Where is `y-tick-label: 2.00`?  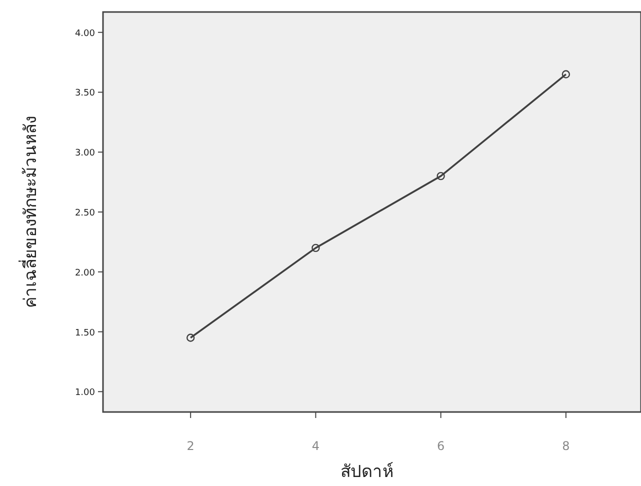 y-tick-label: 2.00 is located at coordinates (85, 273).